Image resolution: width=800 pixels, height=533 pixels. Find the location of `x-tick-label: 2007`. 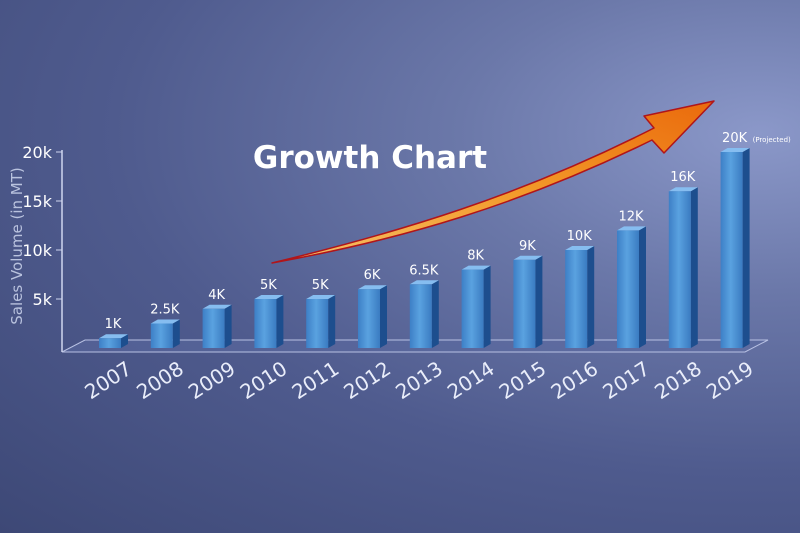

x-tick-label: 2007 is located at coordinates (108, 380).